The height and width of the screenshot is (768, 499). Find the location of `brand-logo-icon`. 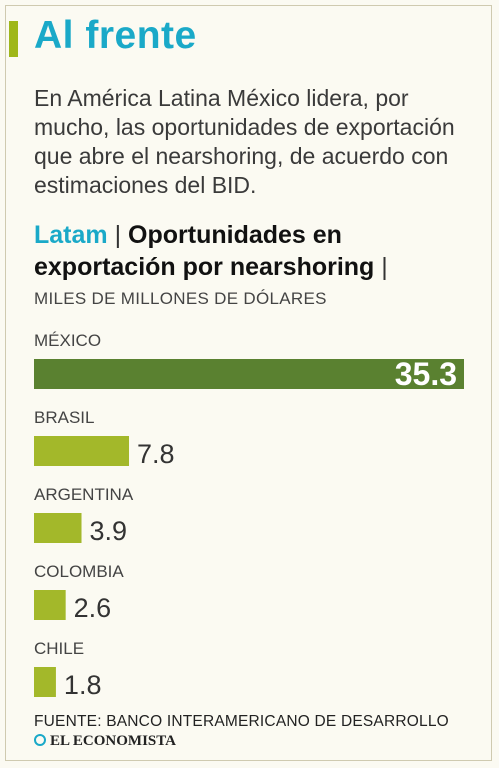

brand-logo-icon is located at coordinates (40, 740).